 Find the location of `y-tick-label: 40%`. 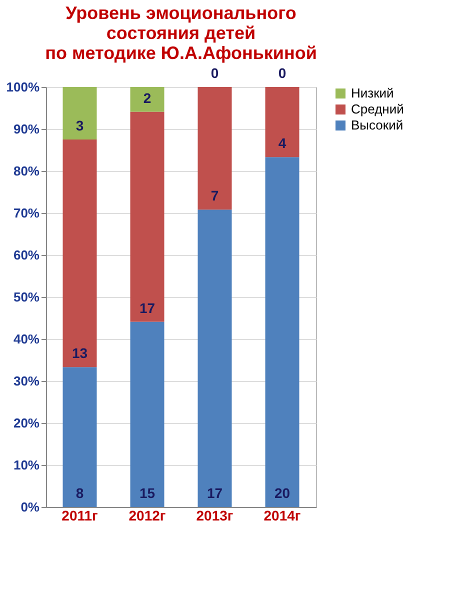

y-tick-label: 40% is located at coordinates (26, 339).